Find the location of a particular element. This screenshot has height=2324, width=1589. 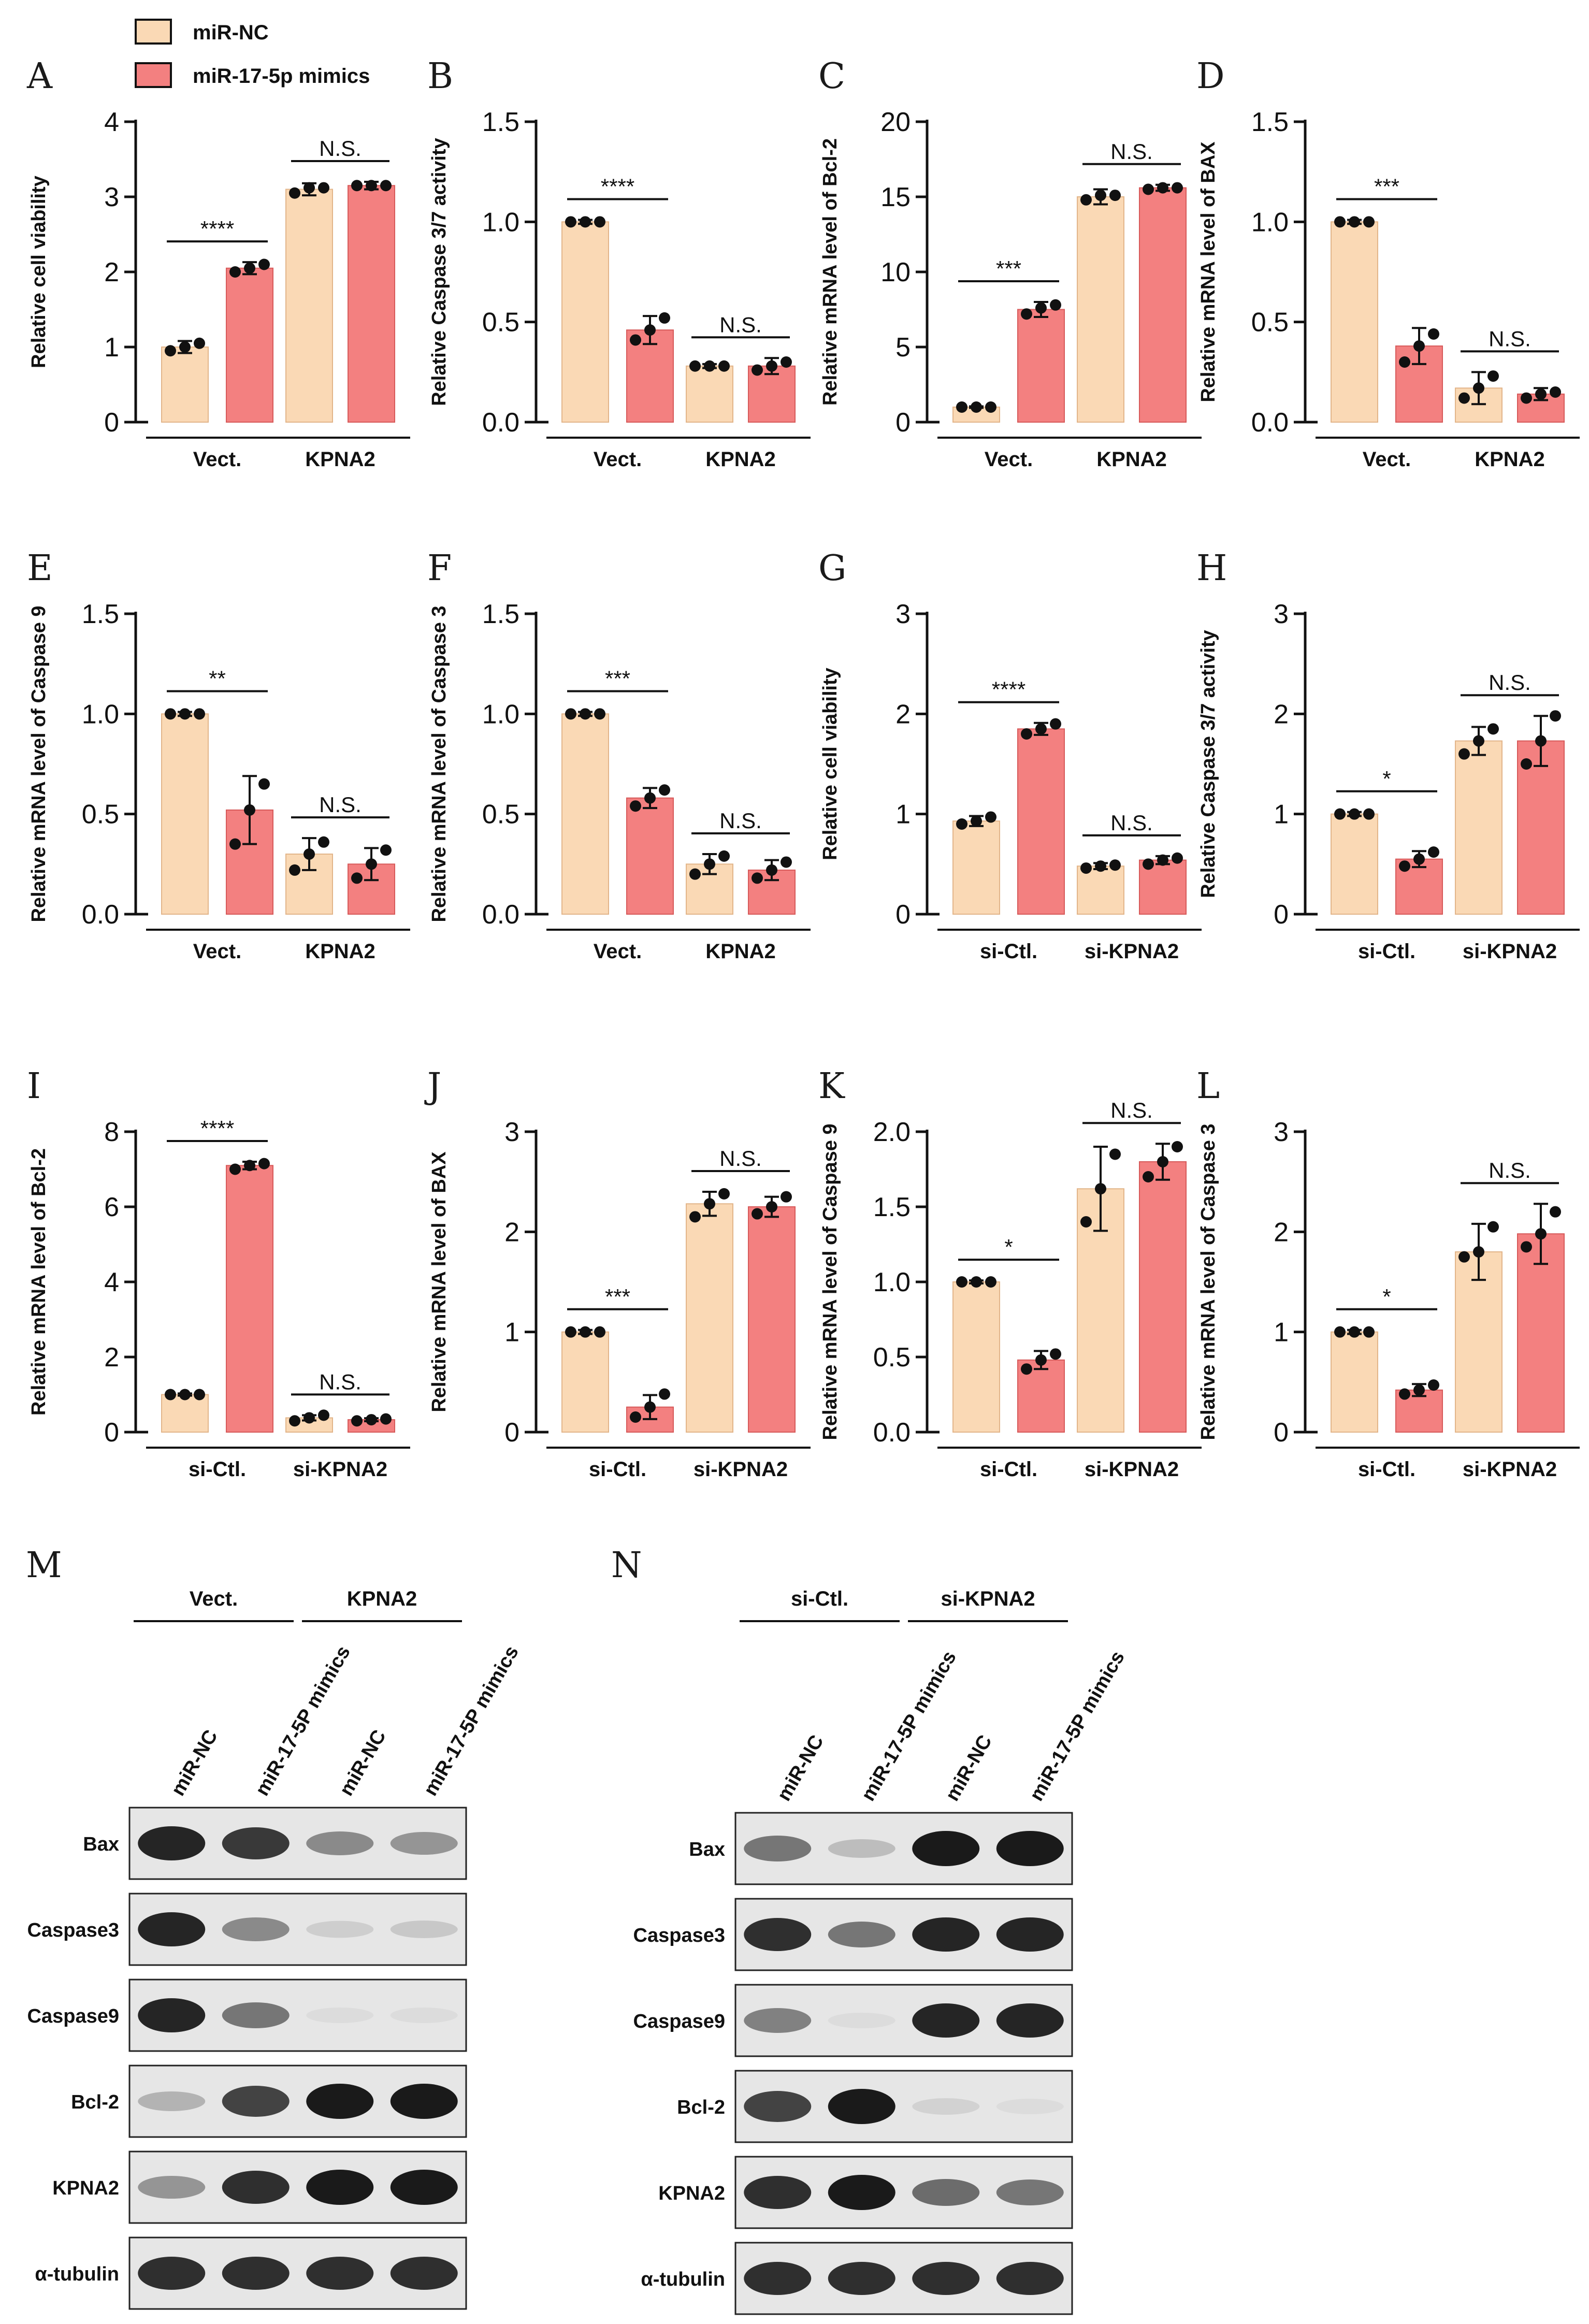

y-axis-label: Relative mRNA level of Caspase 3 is located at coordinates (1208, 1282).